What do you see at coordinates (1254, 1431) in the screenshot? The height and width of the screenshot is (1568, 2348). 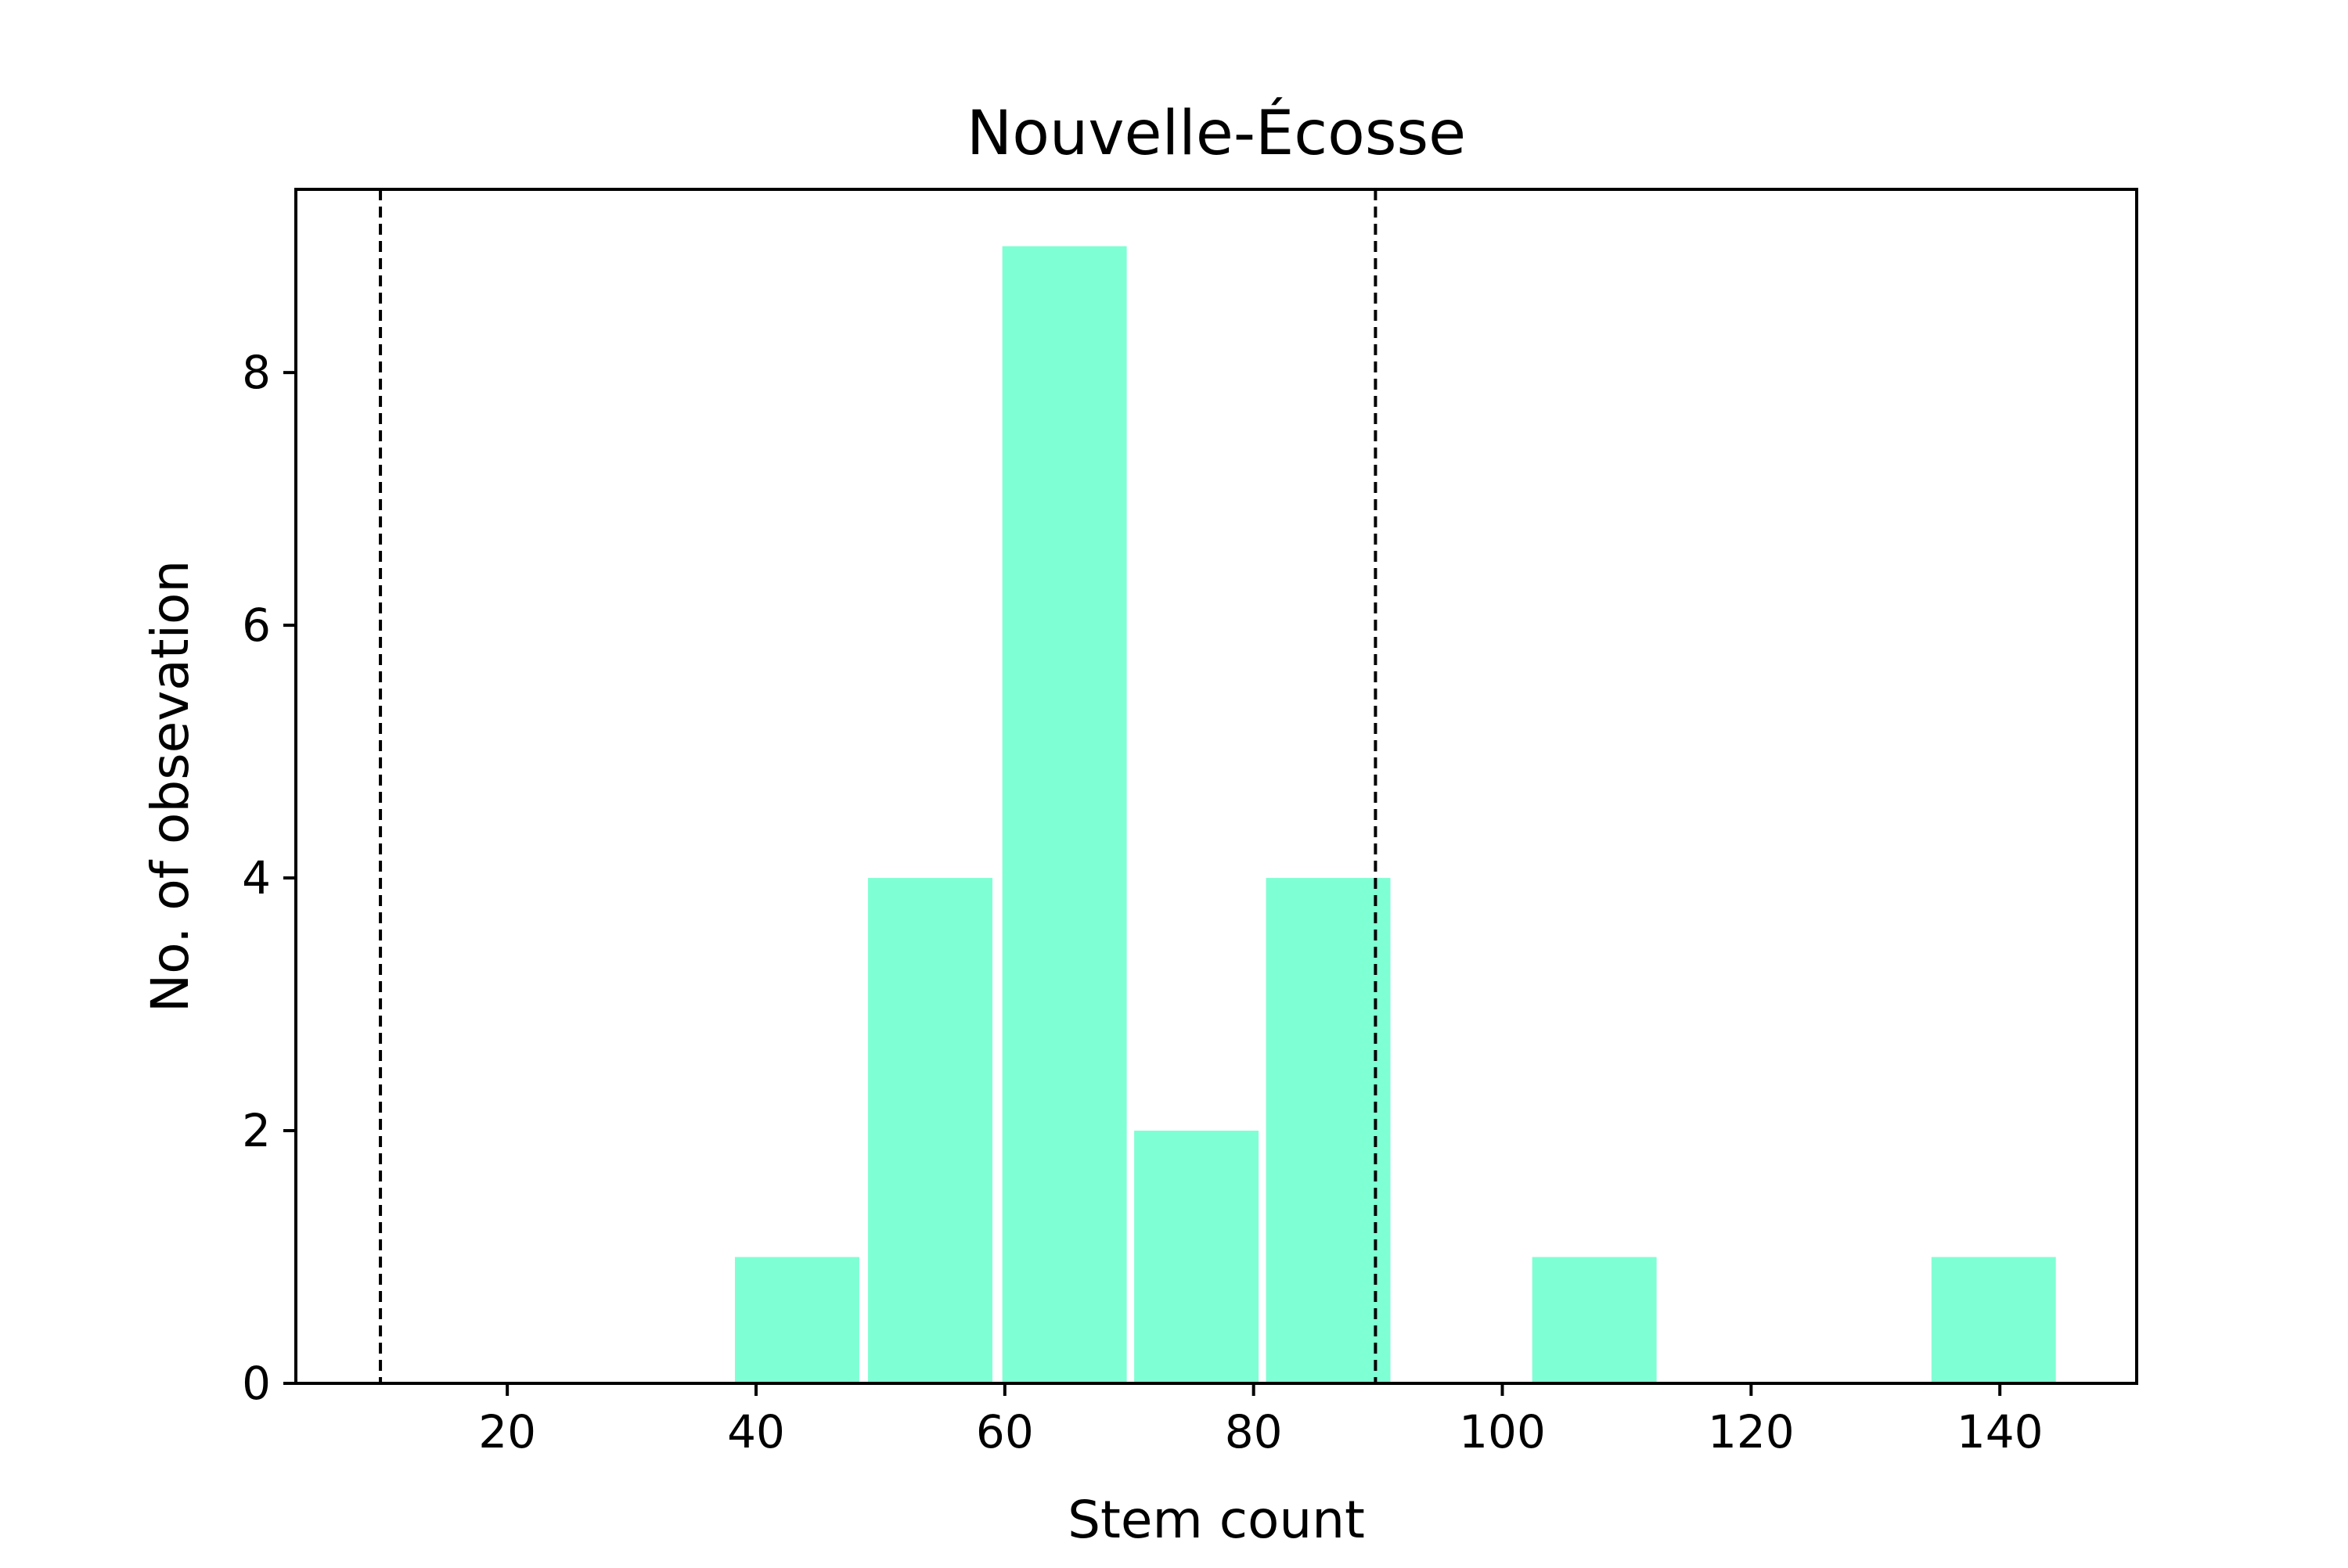 I see `x-tick-label: 80` at bounding box center [1254, 1431].